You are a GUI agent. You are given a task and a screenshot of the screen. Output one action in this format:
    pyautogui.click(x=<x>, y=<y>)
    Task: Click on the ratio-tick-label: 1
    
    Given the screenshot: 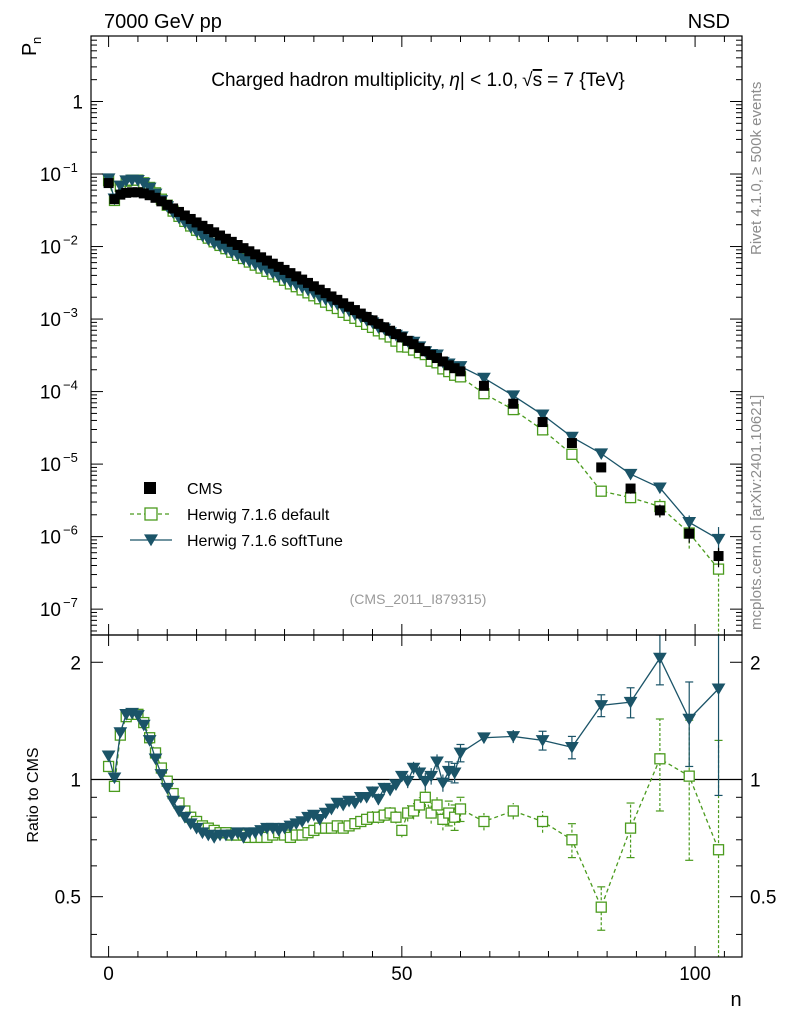 What is the action you would take?
    pyautogui.click(x=75, y=780)
    